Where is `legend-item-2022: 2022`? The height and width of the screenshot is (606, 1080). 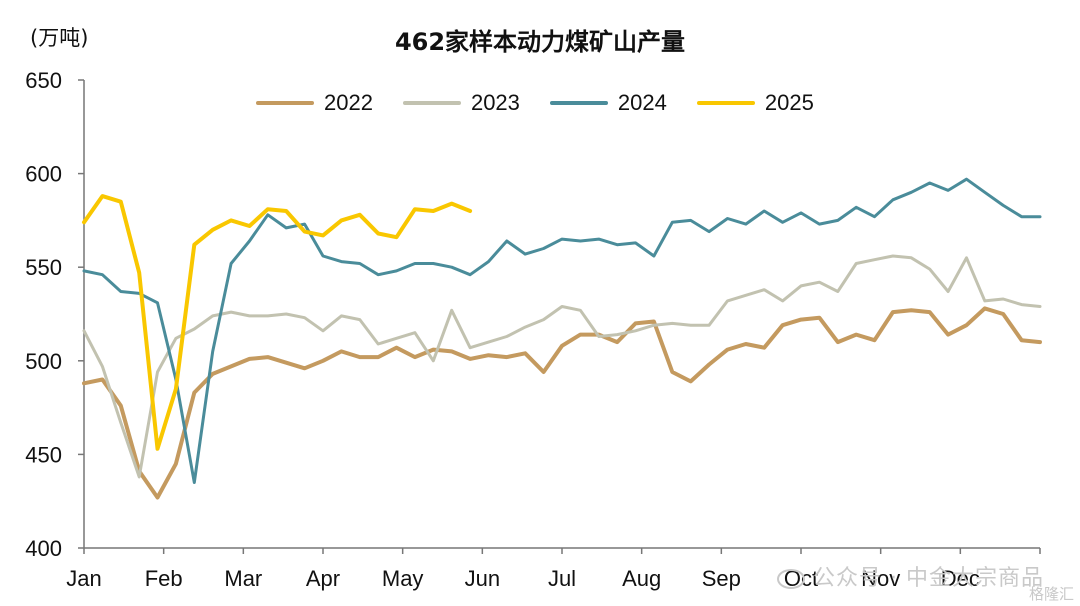
legend-item-2022: 2022 is located at coordinates (314, 103).